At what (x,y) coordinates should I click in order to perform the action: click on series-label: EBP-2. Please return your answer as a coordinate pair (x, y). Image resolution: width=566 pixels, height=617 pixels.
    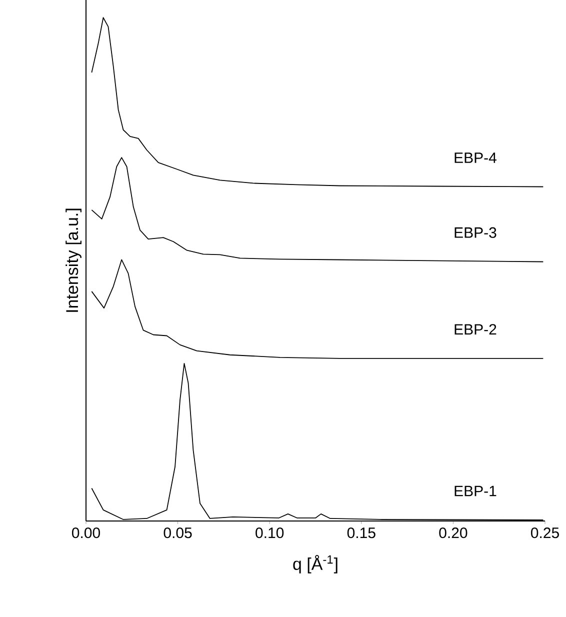
    Looking at the image, I should click on (475, 329).